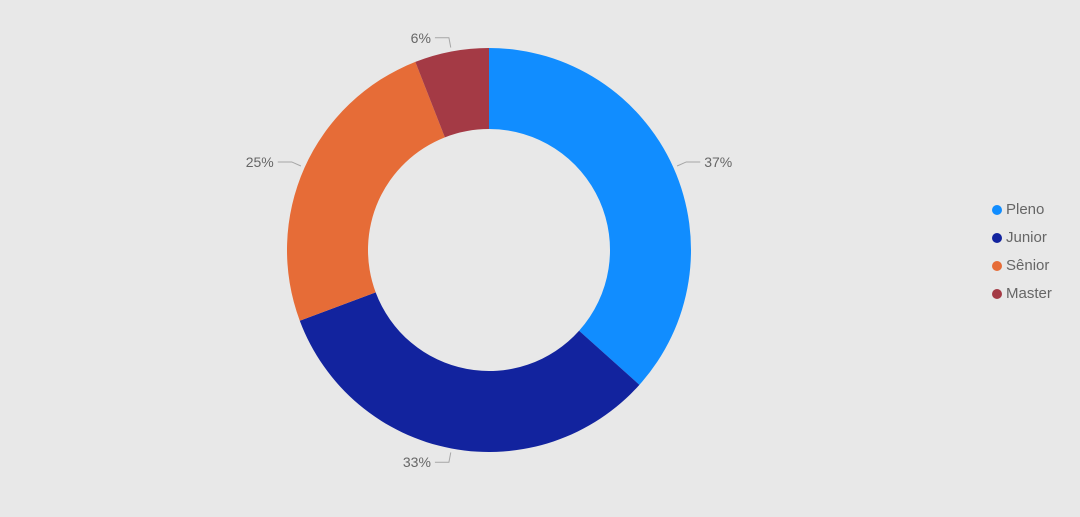 This screenshot has height=517, width=1080. Describe the element at coordinates (417, 462) in the screenshot. I see `data-label-junior: 33%` at that location.